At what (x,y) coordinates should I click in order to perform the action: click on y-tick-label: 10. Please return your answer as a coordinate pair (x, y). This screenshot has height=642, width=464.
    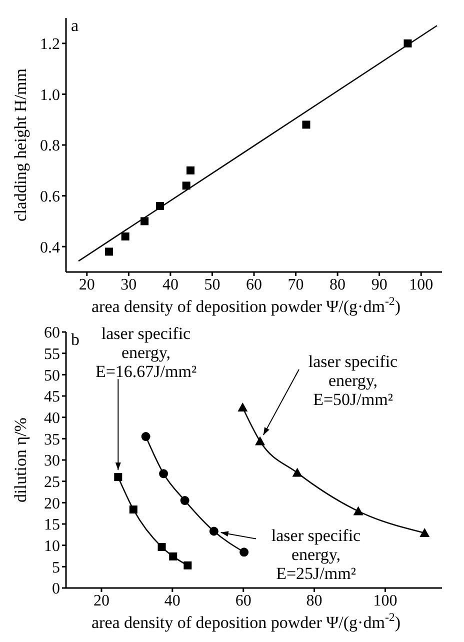
    Looking at the image, I should click on (52, 547).